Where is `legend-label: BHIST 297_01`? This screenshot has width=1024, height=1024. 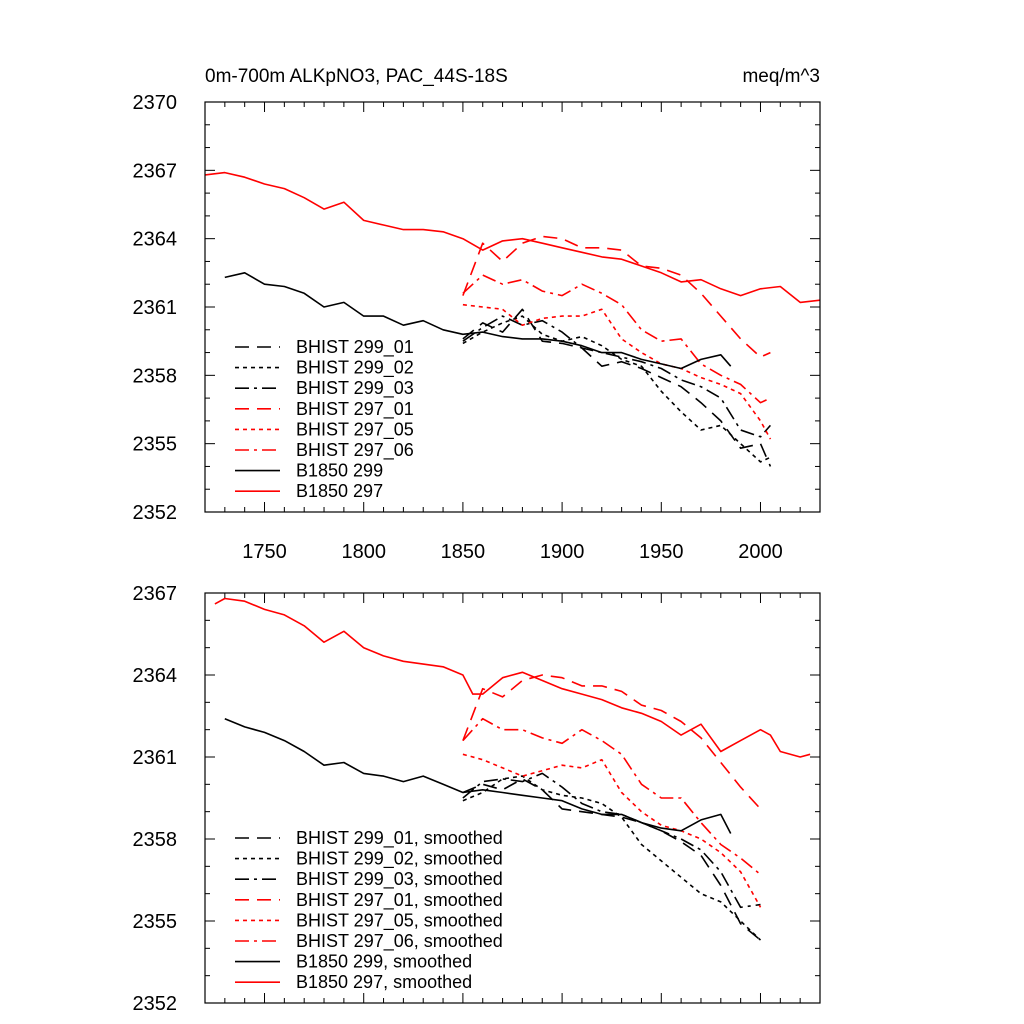
legend-label: BHIST 297_01 is located at coordinates (355, 409).